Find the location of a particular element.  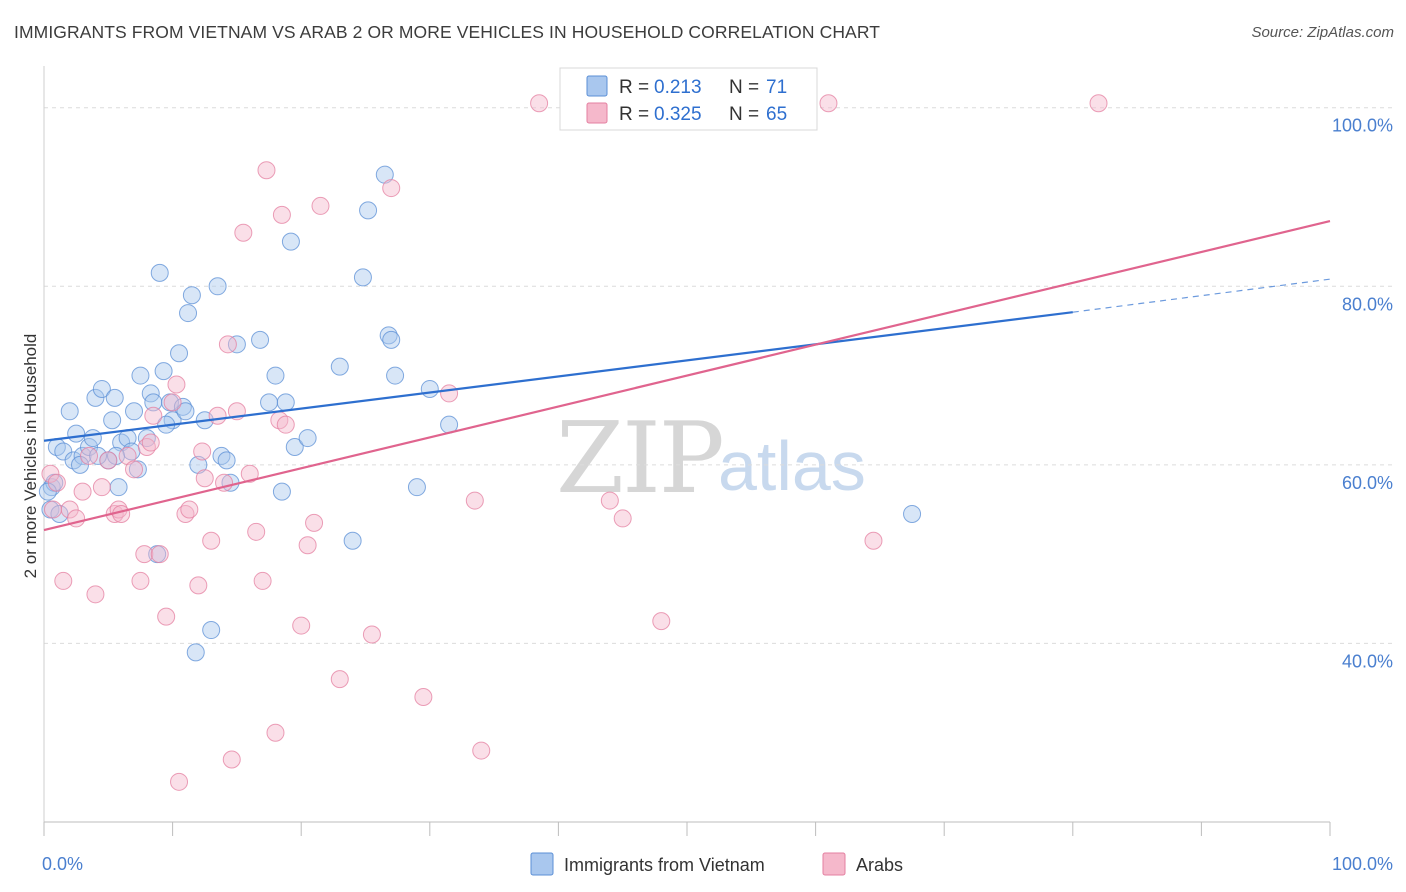

y-tick-label-1: 60.0% is located at coordinates (1367, 483).